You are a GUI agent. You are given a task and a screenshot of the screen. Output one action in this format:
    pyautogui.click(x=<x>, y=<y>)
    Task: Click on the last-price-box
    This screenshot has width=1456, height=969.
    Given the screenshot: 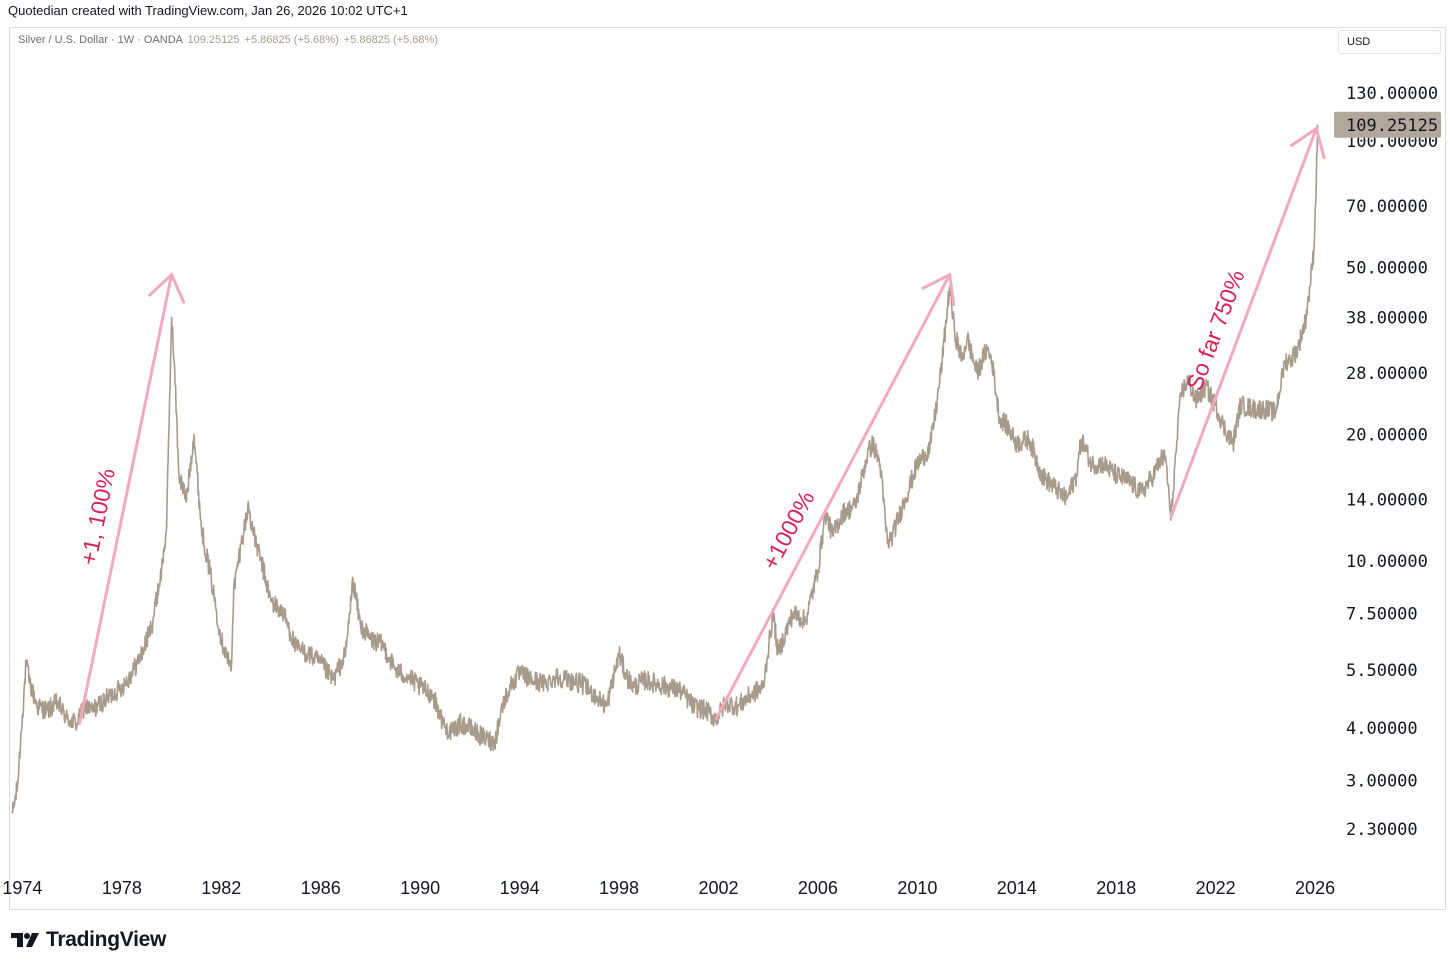 What is the action you would take?
    pyautogui.click(x=1387, y=124)
    